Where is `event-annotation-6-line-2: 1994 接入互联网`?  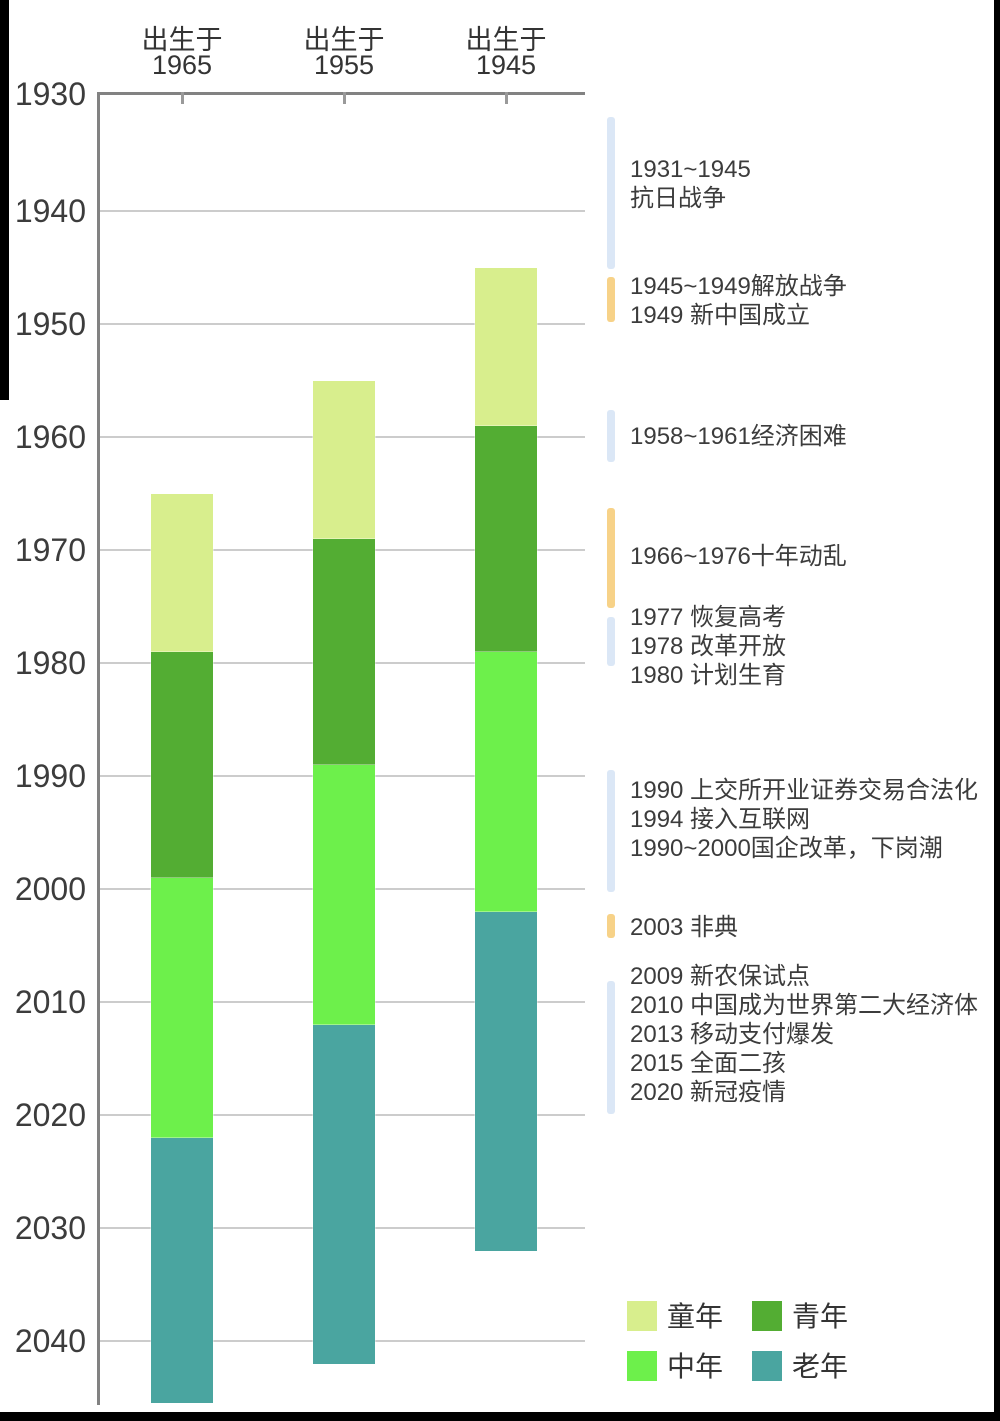 event-annotation-6-line-2: 1994 接入互联网 is located at coordinates (720, 819).